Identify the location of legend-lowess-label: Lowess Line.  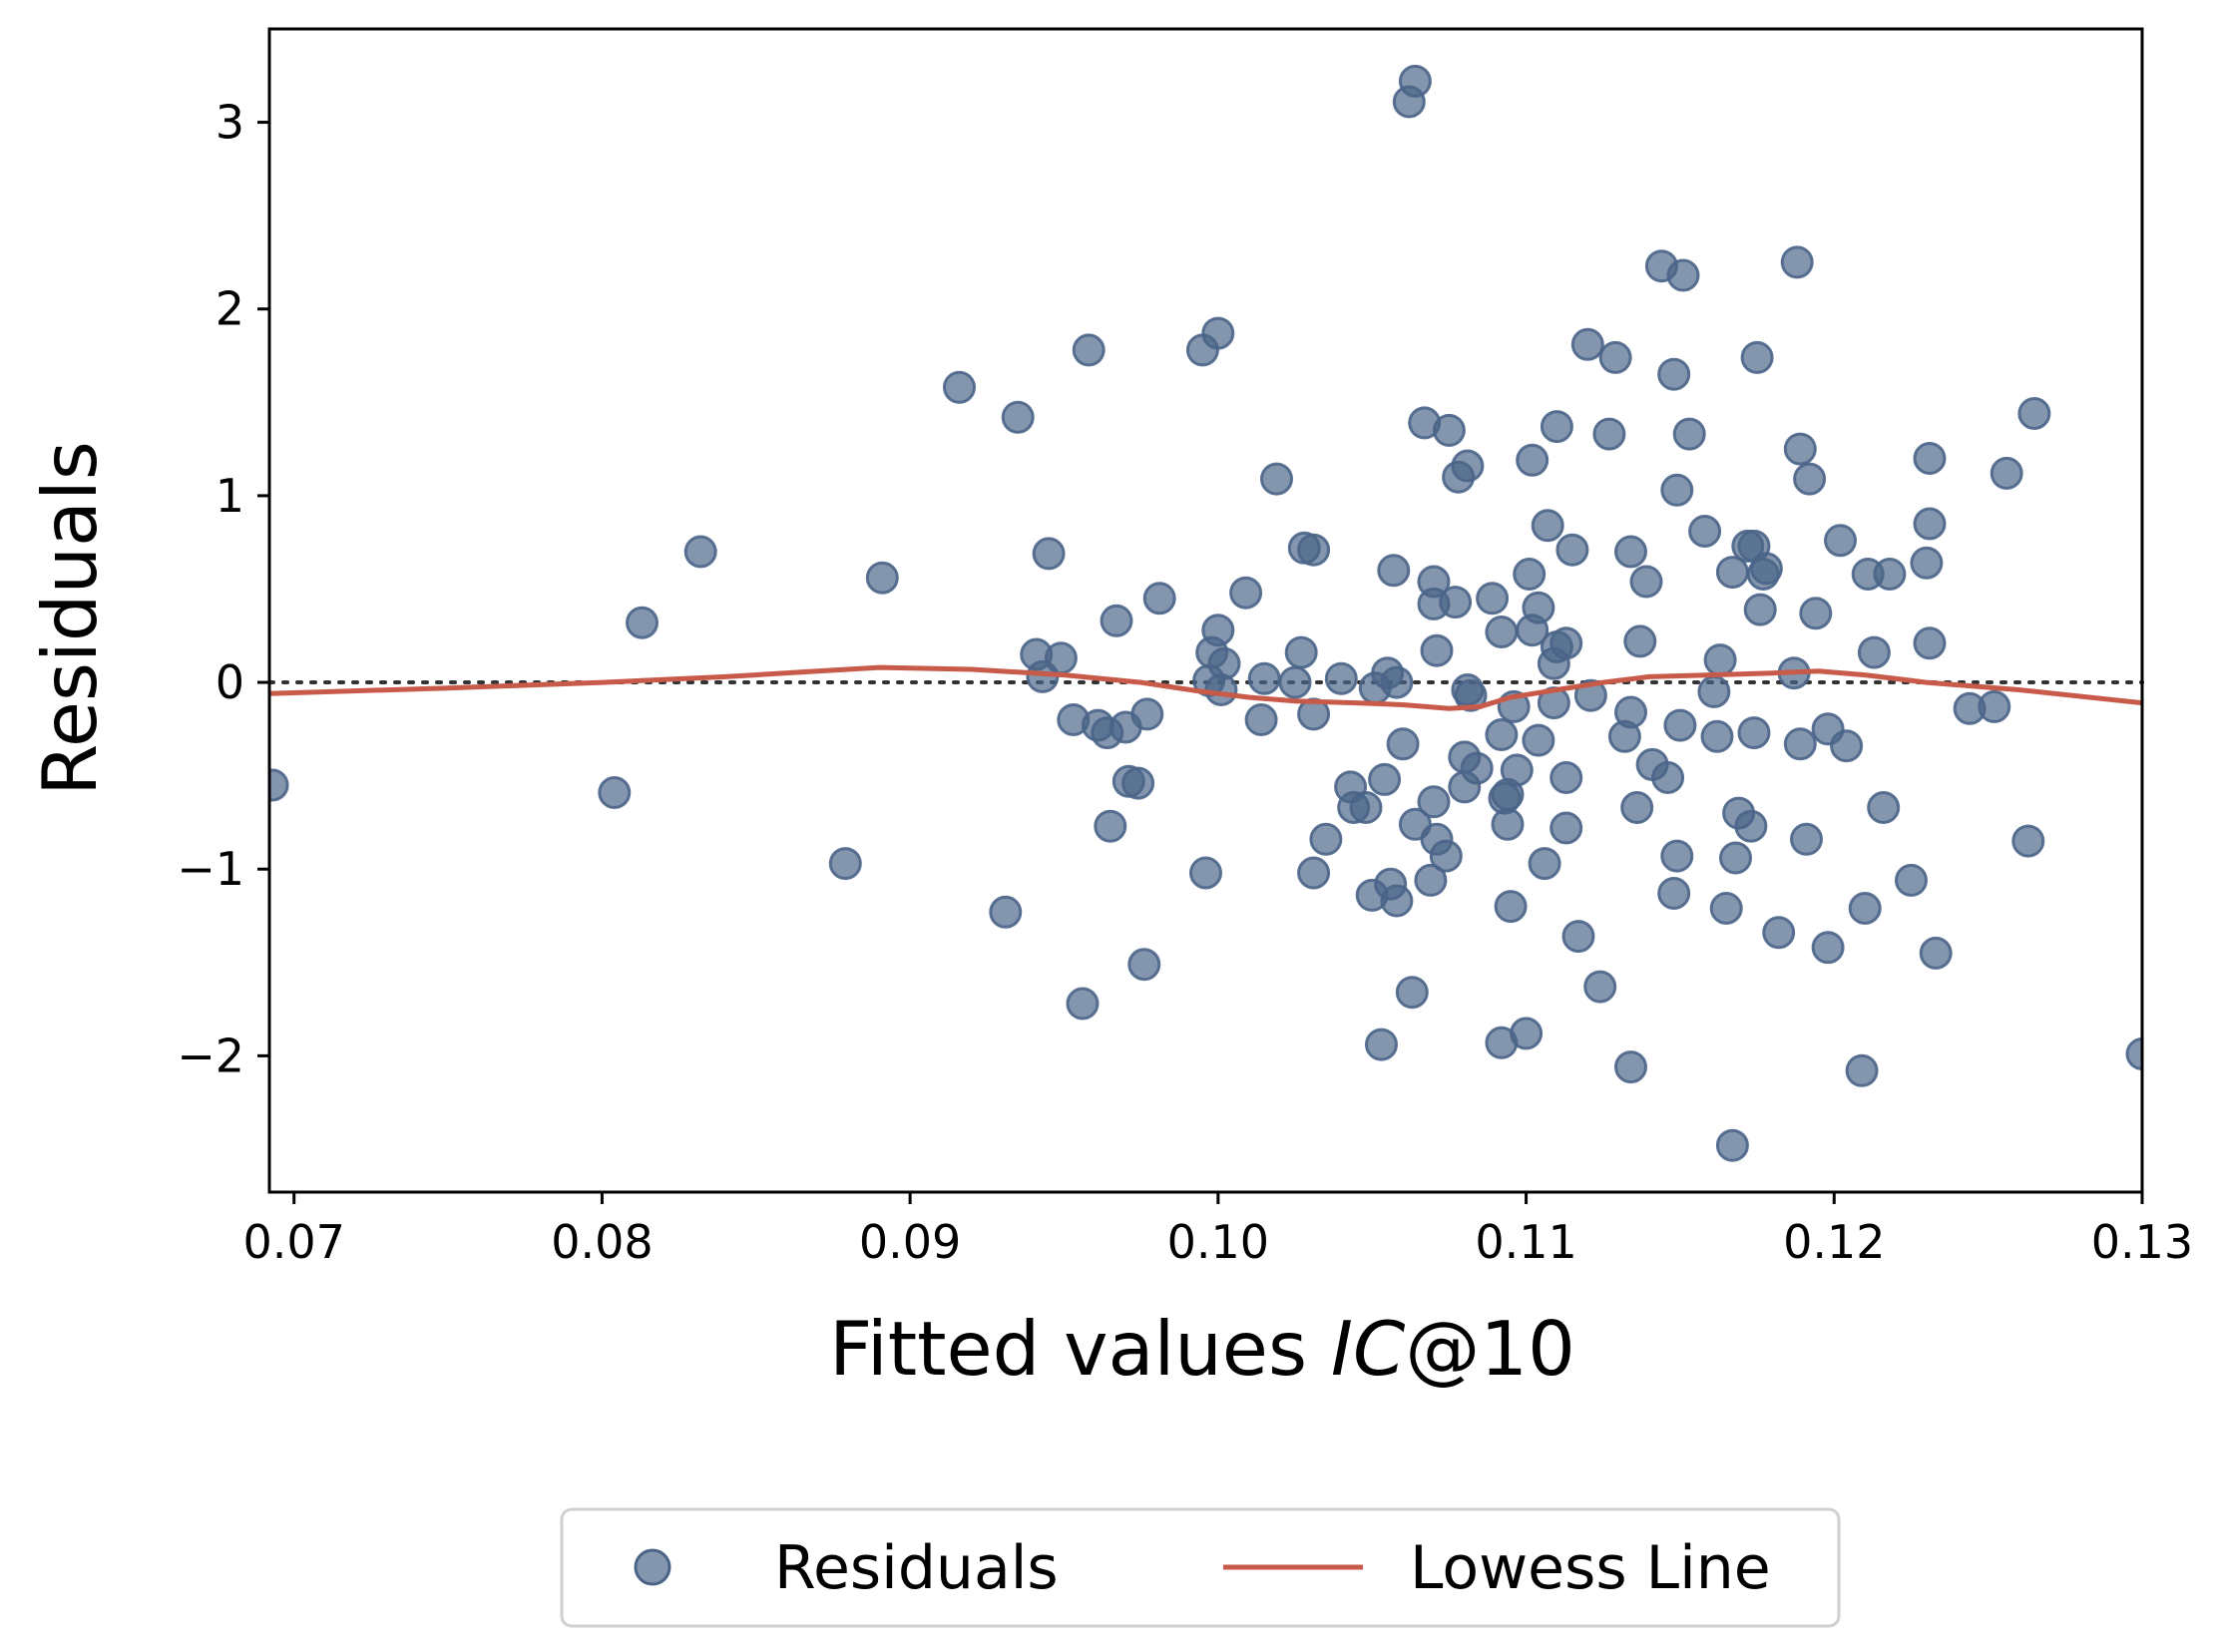
(1590, 1568).